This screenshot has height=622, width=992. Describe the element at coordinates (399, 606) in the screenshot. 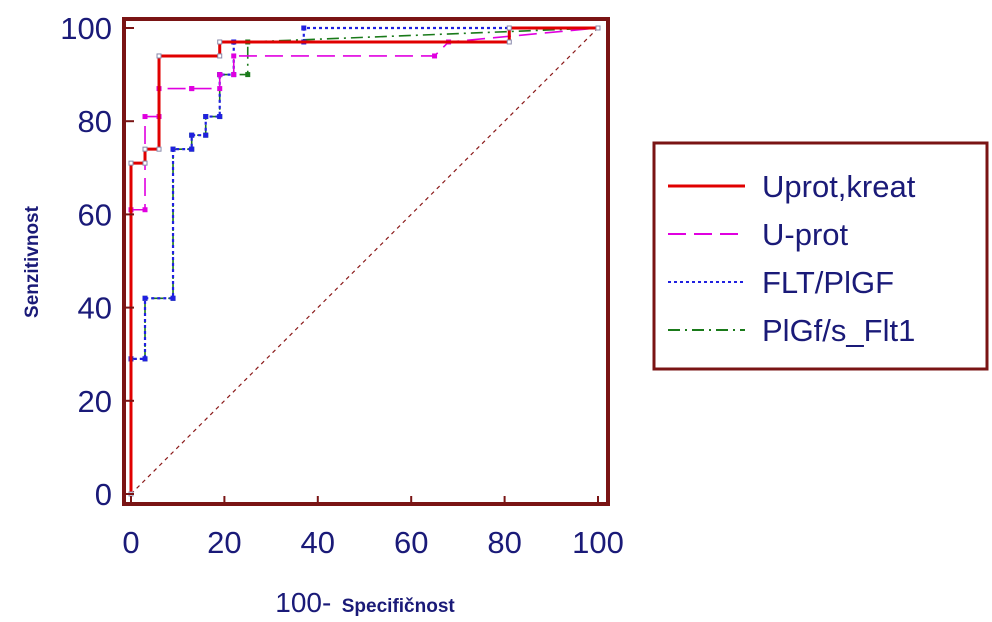

I see `x-axis-label-word: Specifičnost` at that location.